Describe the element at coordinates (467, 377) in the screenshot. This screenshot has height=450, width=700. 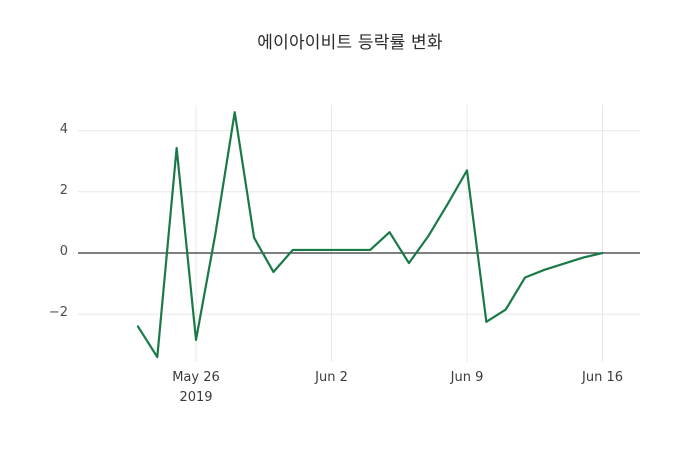
I see `x-tick-label: Jun 9` at that location.